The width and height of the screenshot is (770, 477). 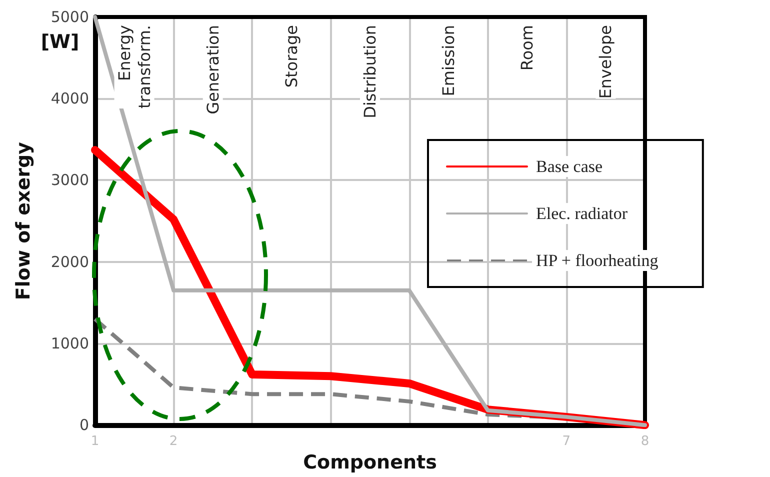 I want to click on annotation: Distribution, so click(x=370, y=71).